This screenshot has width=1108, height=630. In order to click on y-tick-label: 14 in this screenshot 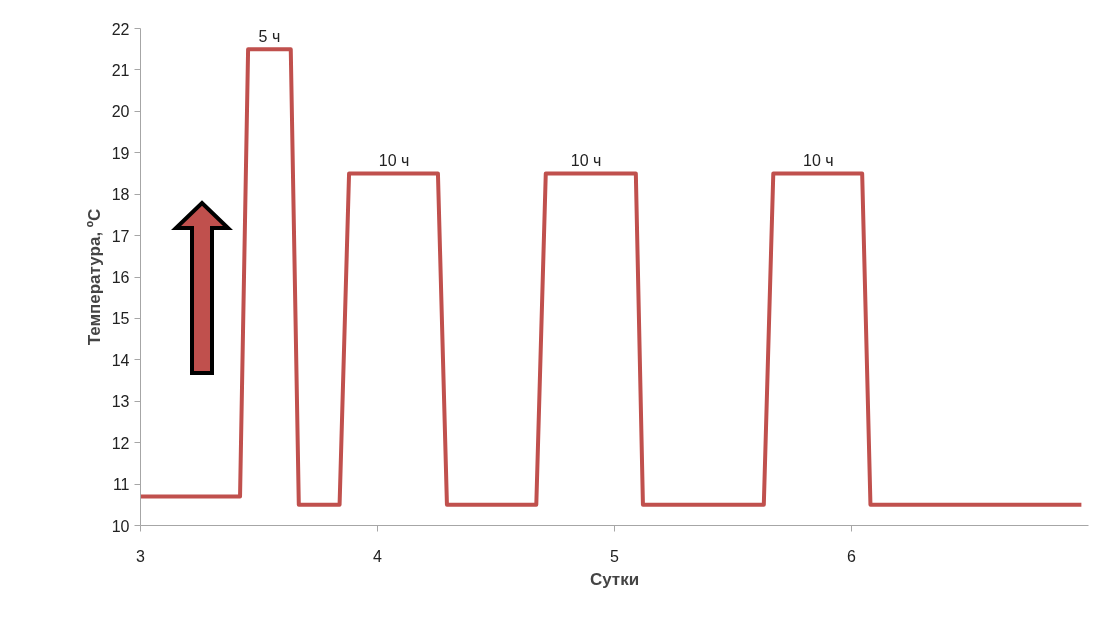, I will do `click(120, 360)`.